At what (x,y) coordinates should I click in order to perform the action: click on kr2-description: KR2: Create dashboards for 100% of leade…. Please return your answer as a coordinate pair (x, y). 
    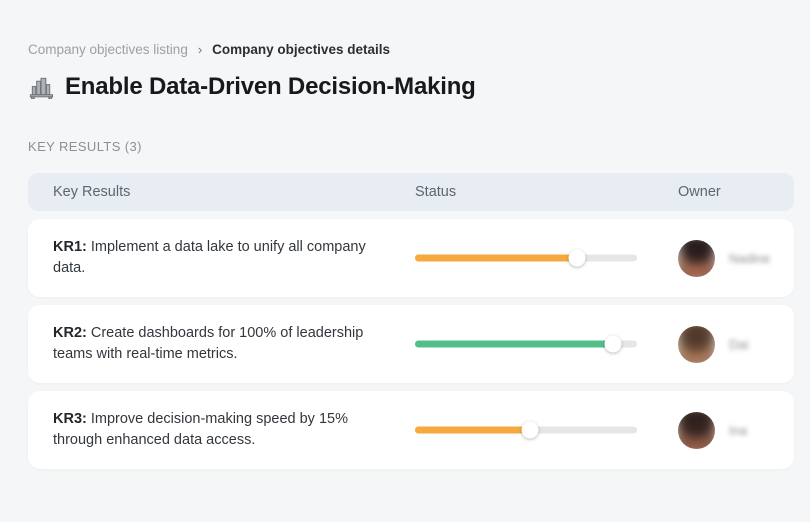
    Looking at the image, I should click on (234, 344).